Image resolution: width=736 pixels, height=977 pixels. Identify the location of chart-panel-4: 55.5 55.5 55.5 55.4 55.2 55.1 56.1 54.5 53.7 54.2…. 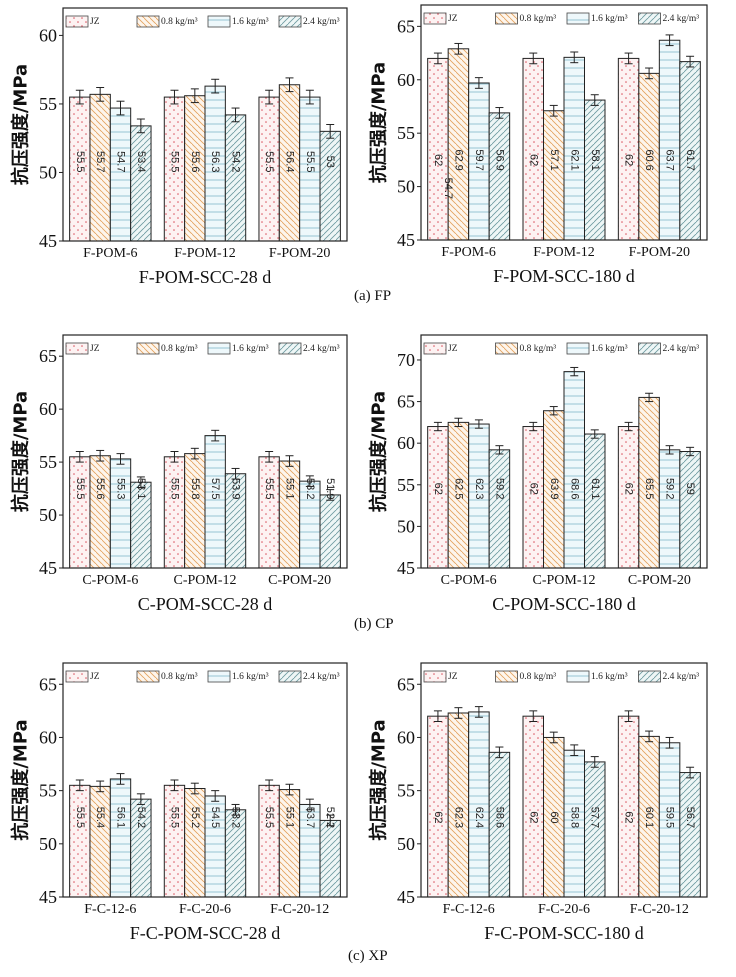
(179, 802).